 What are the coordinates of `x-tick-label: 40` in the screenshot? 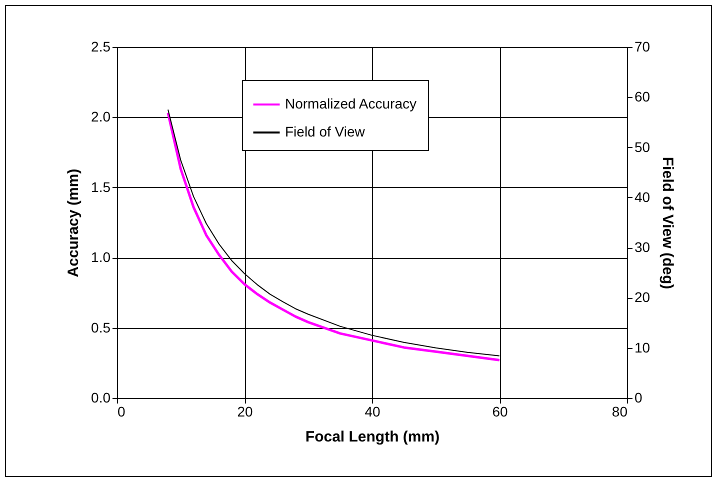 It's located at (372, 412).